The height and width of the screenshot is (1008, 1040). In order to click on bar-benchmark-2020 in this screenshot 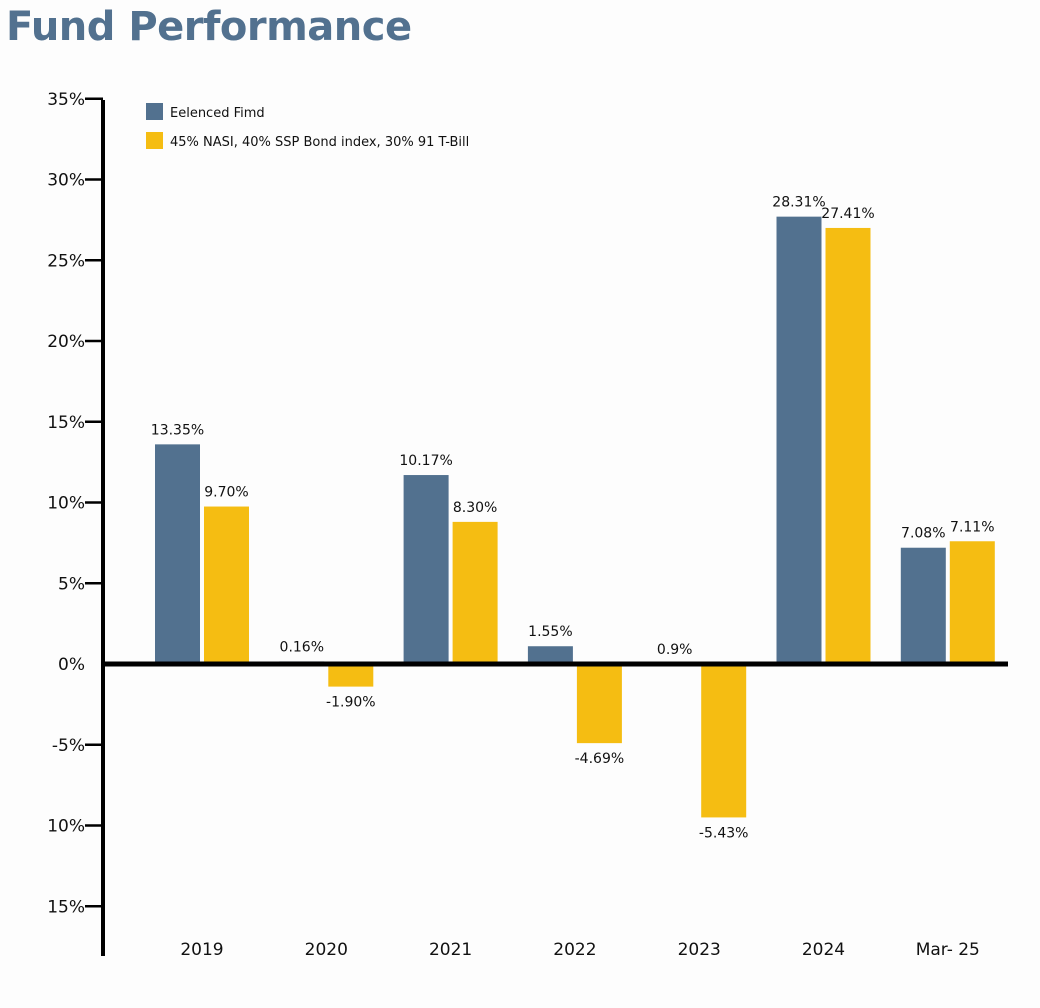, I will do `click(351, 675)`.